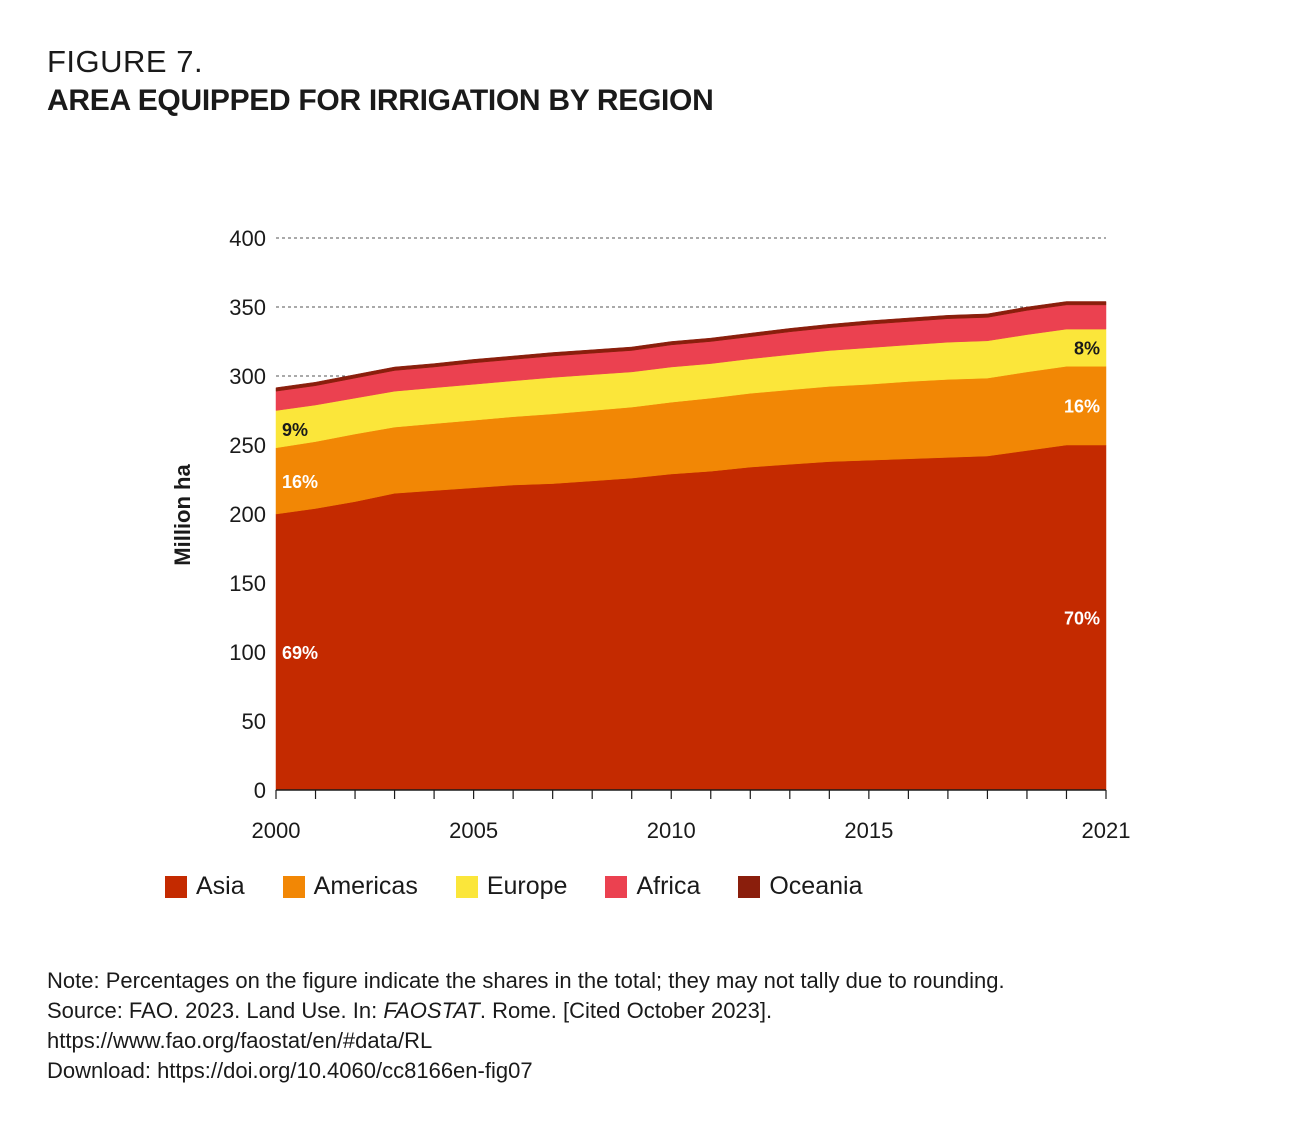  What do you see at coordinates (247, 376) in the screenshot?
I see `y-tick-label: 300` at bounding box center [247, 376].